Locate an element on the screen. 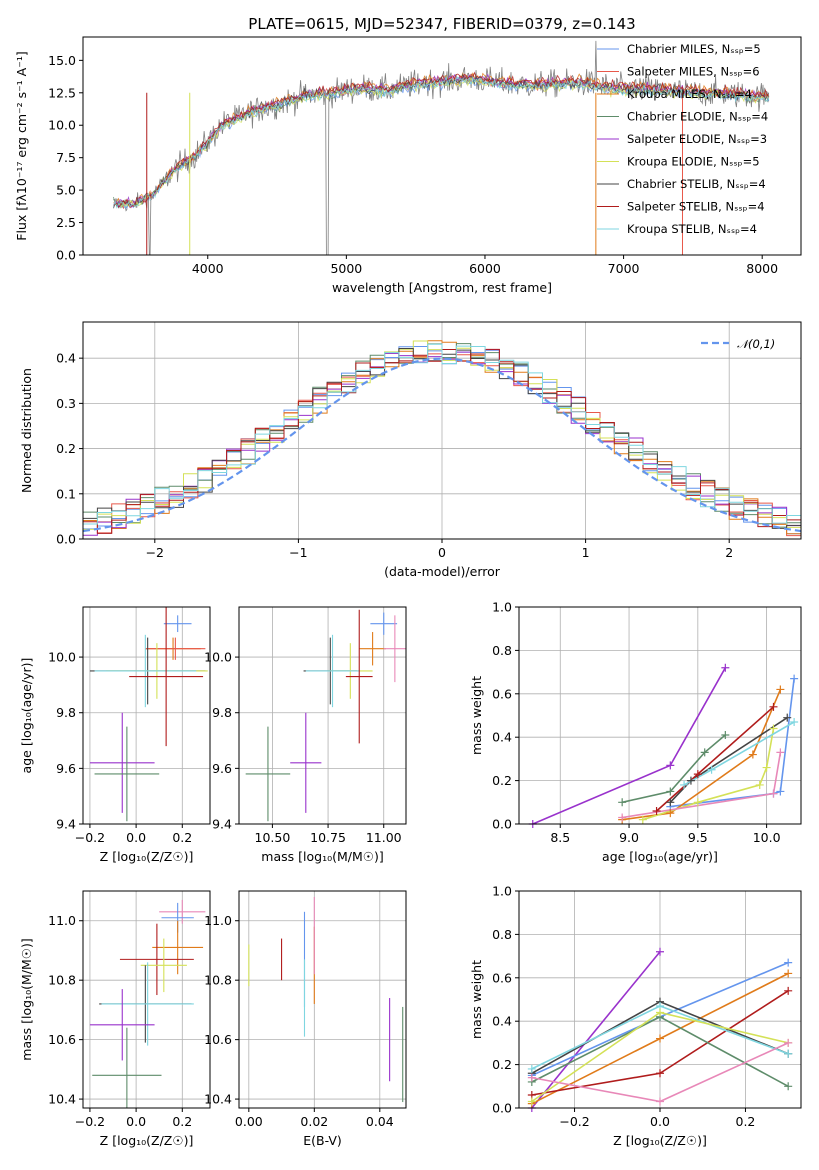  x-tick-label: 10.75 is located at coordinates (328, 837).